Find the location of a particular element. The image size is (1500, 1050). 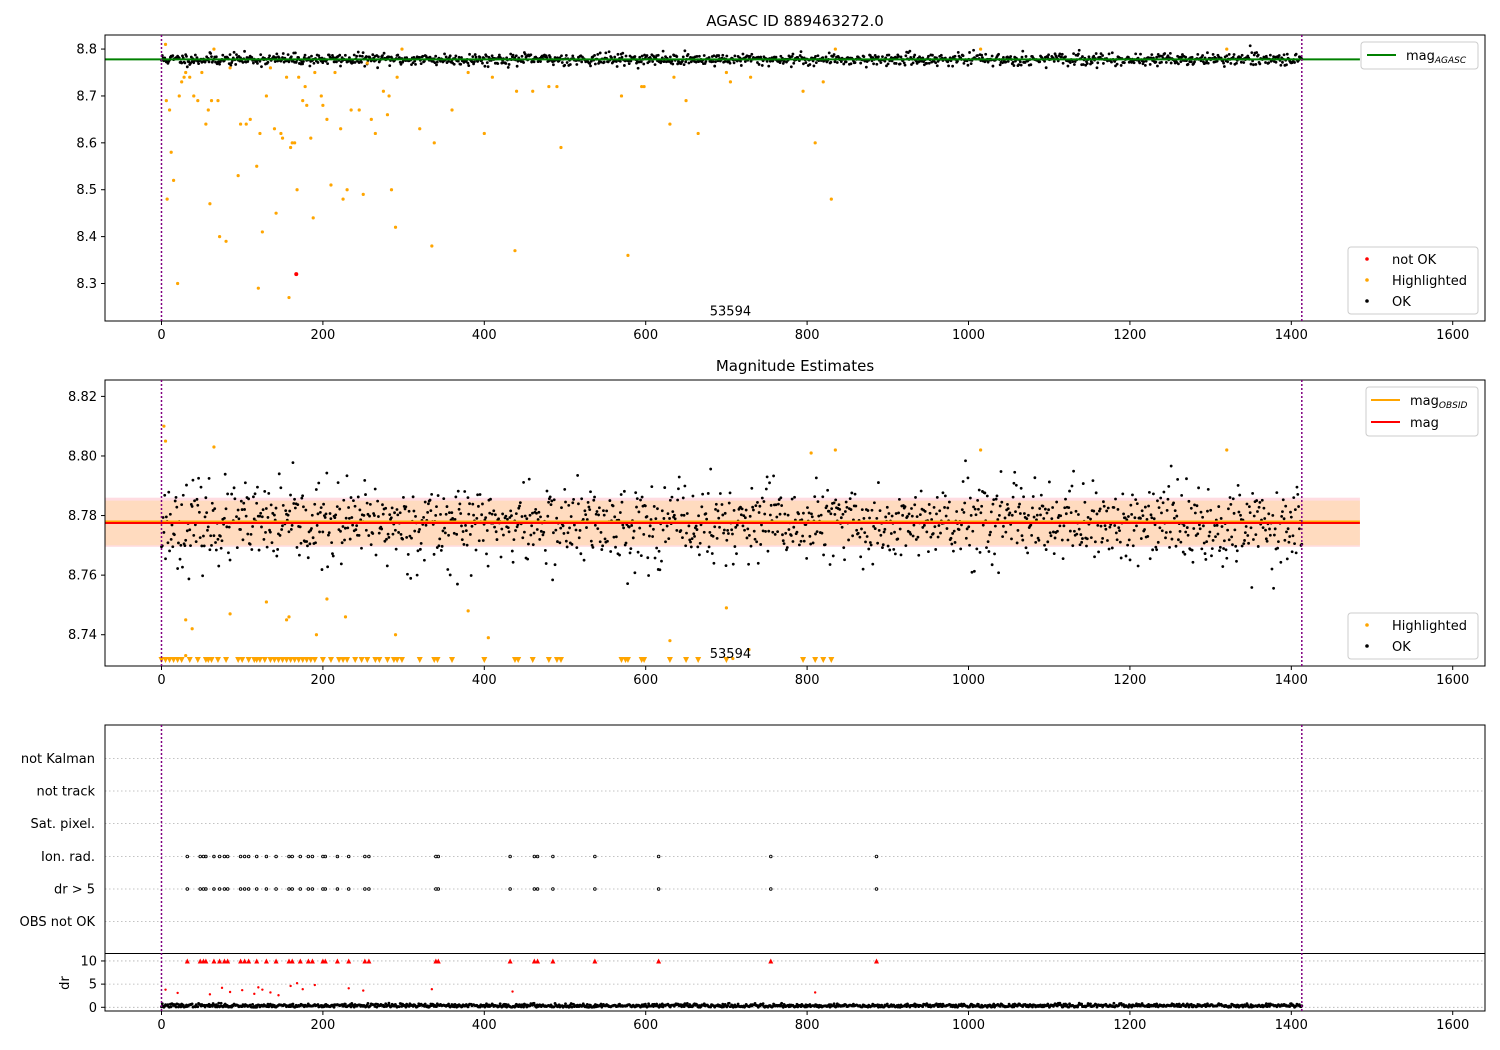

legend2-ok-label: OK is located at coordinates (1401, 647).